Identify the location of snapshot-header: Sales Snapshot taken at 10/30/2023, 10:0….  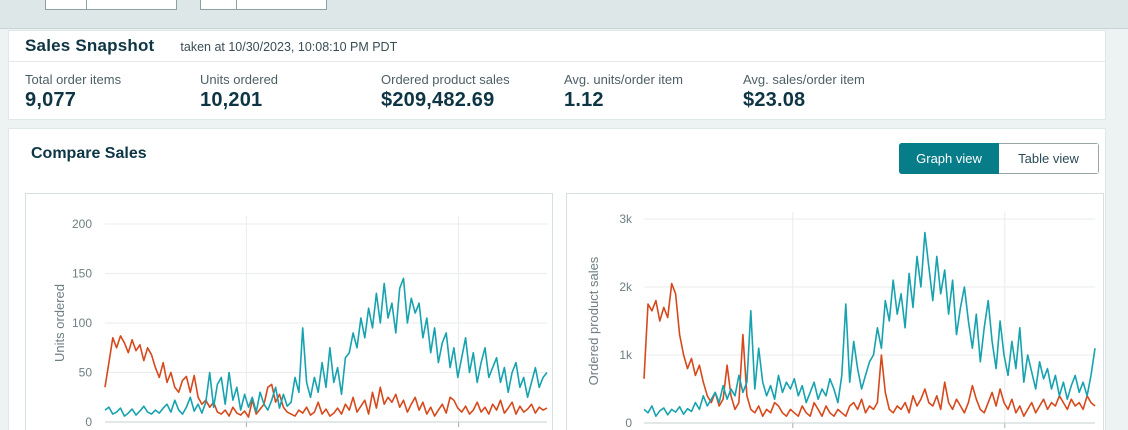
(557, 46).